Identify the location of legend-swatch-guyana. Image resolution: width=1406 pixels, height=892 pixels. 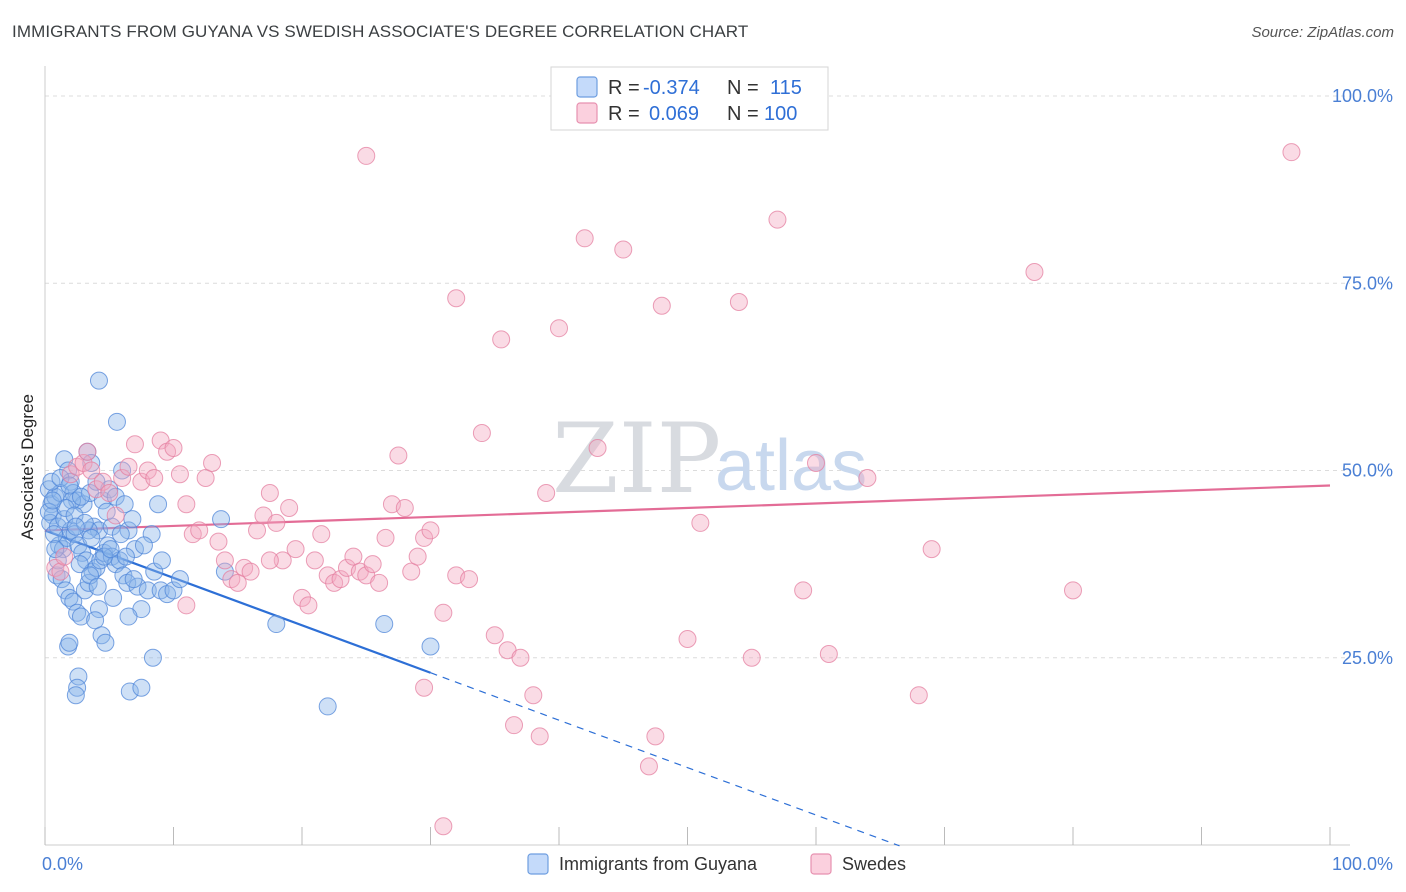
(587, 87).